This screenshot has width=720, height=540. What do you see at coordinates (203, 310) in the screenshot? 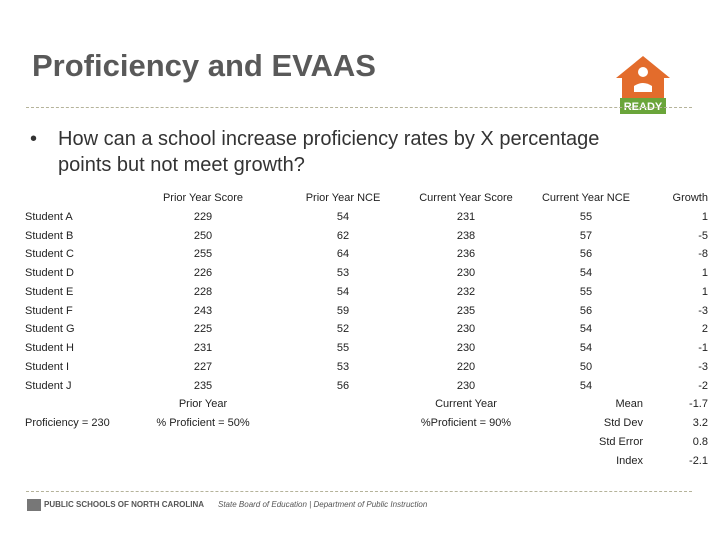
I see `cell: 243` at bounding box center [203, 310].